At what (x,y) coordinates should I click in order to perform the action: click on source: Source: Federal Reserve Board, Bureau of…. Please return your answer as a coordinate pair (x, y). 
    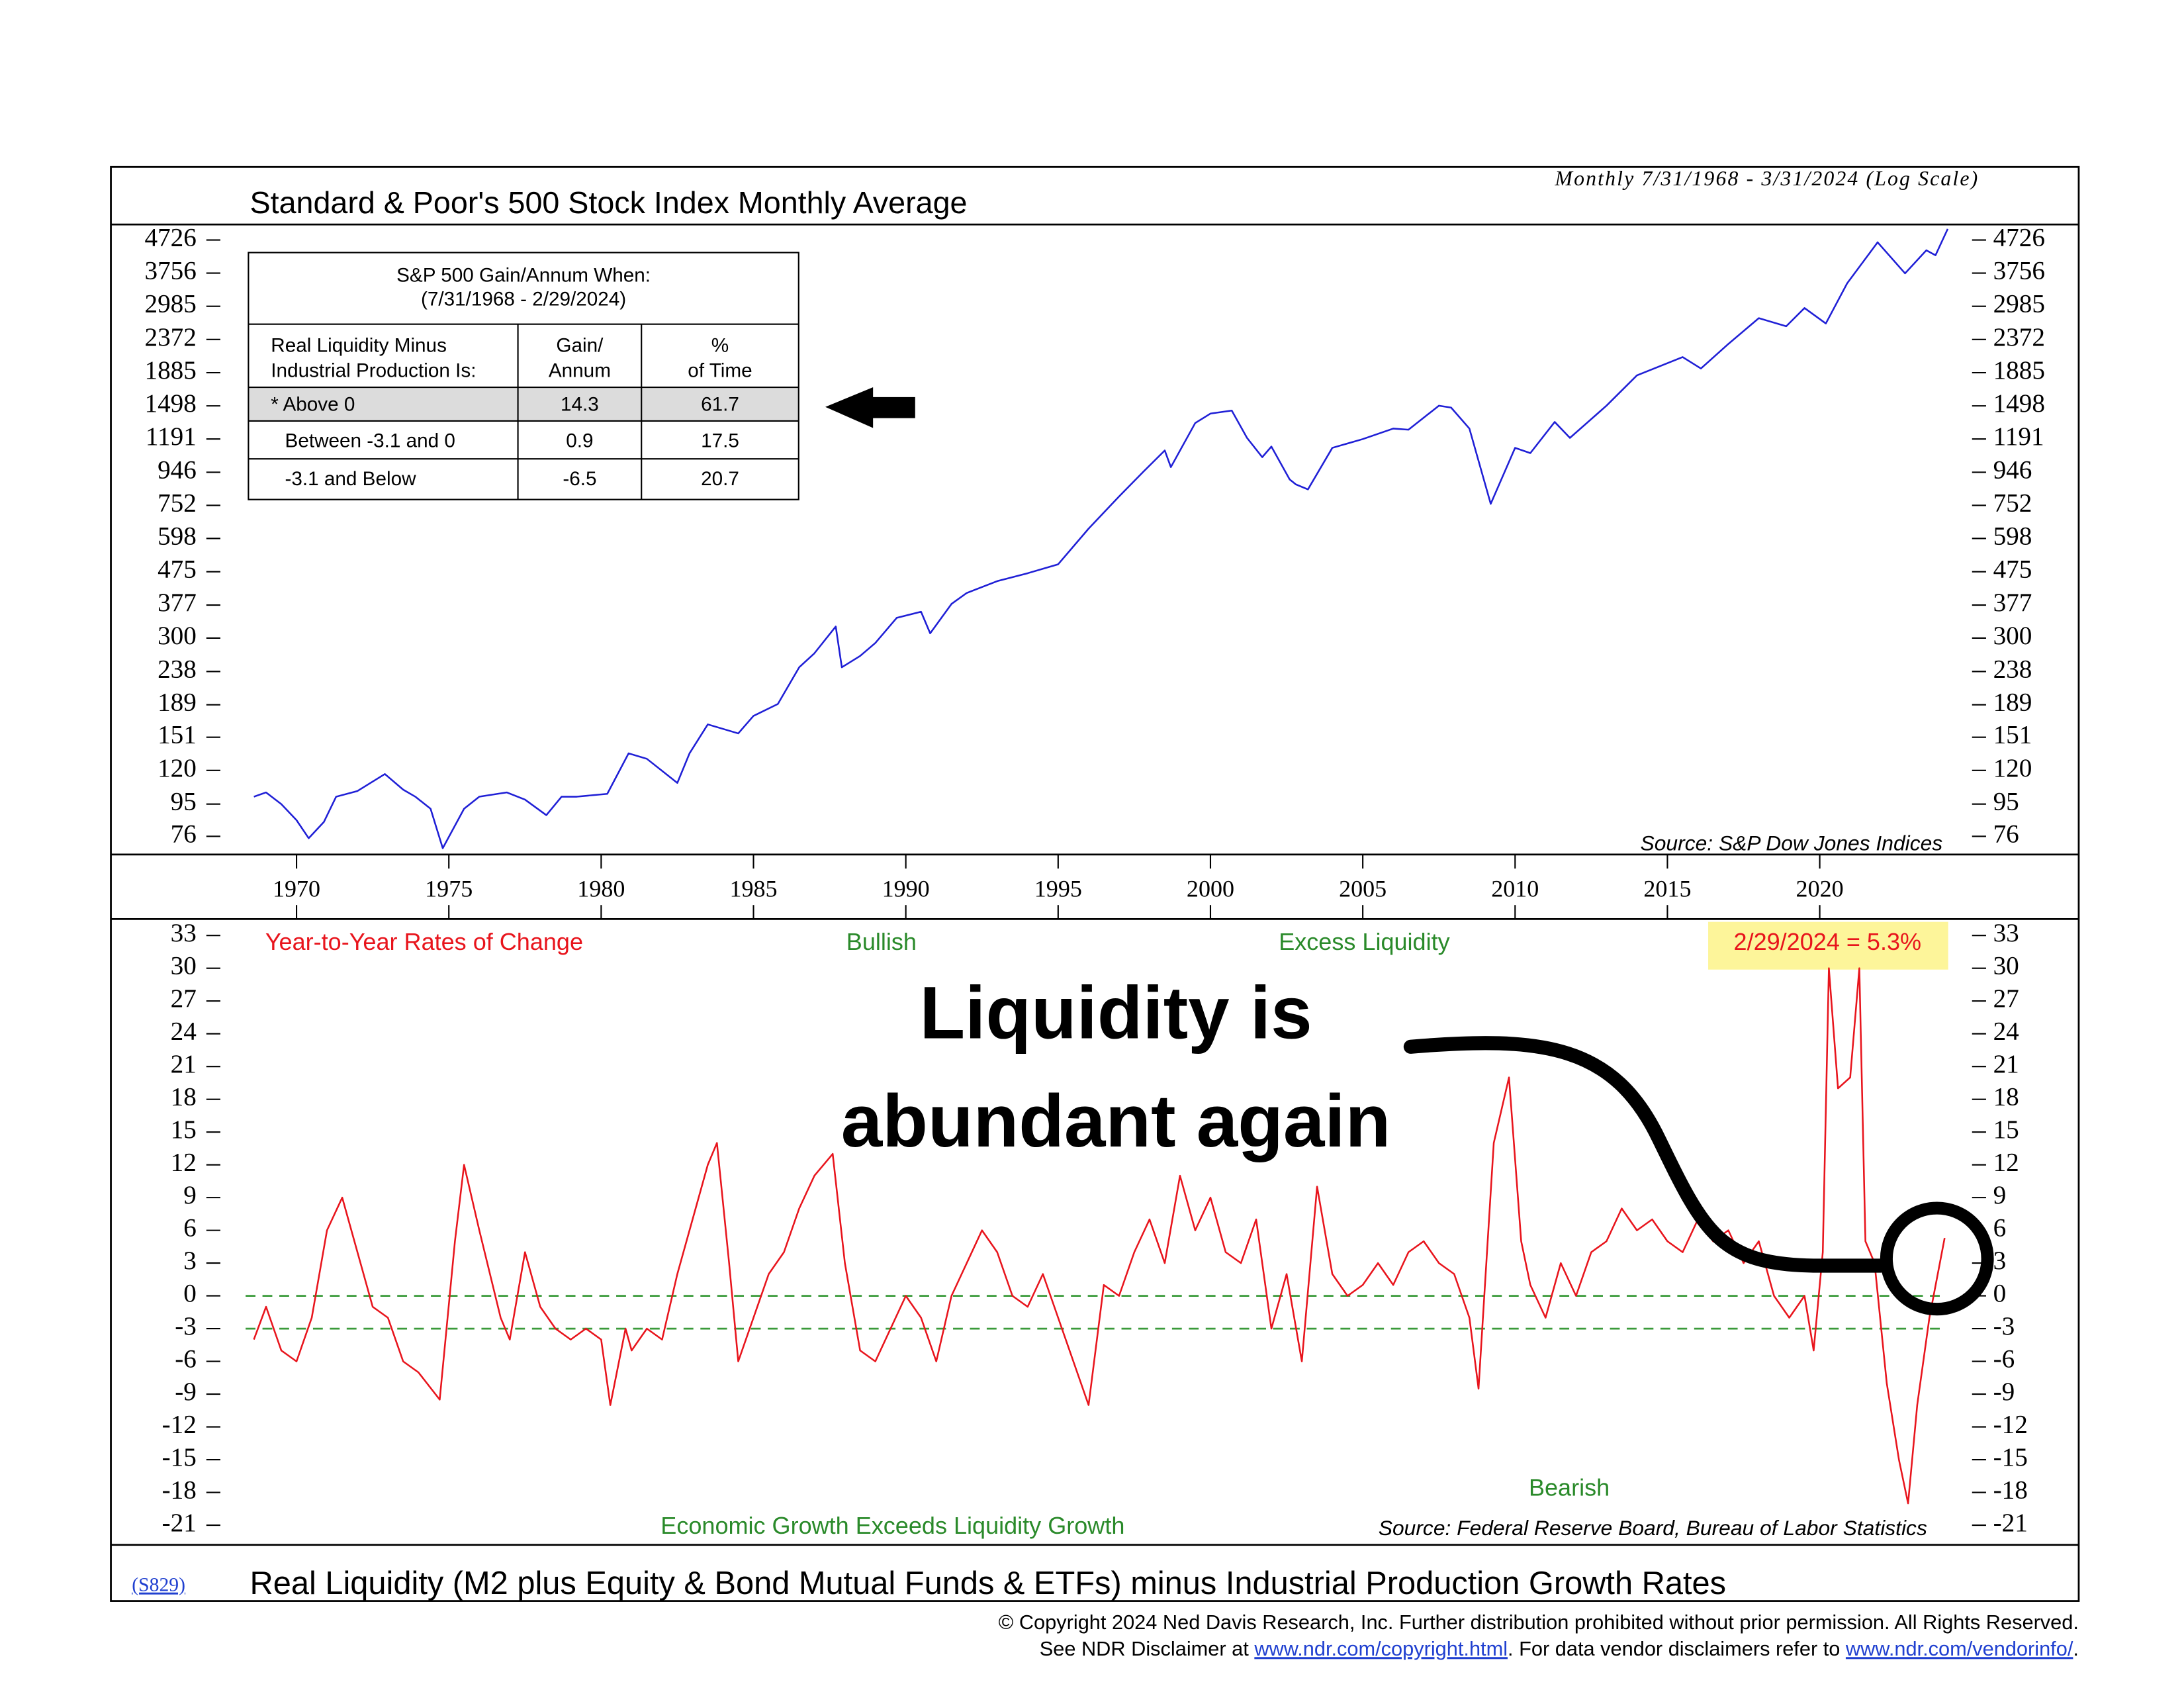
    Looking at the image, I should click on (1653, 1528).